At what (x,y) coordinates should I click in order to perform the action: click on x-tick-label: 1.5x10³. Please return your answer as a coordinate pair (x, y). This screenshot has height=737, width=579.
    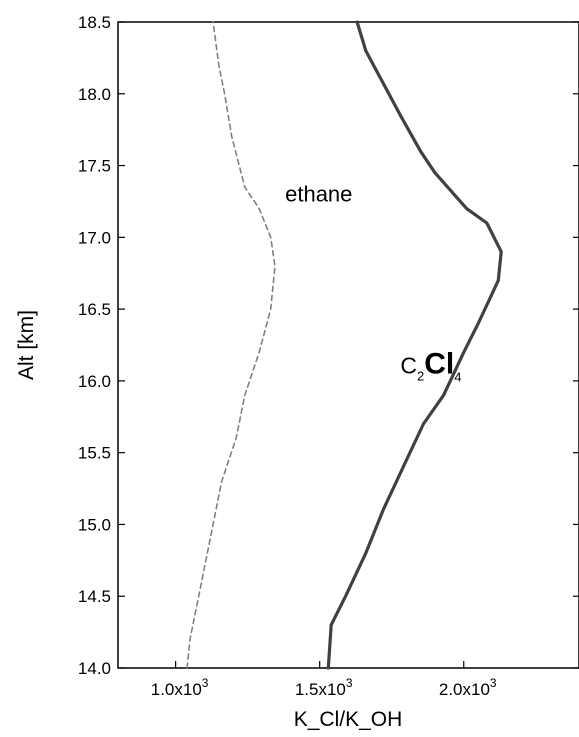
    Looking at the image, I should click on (324, 687).